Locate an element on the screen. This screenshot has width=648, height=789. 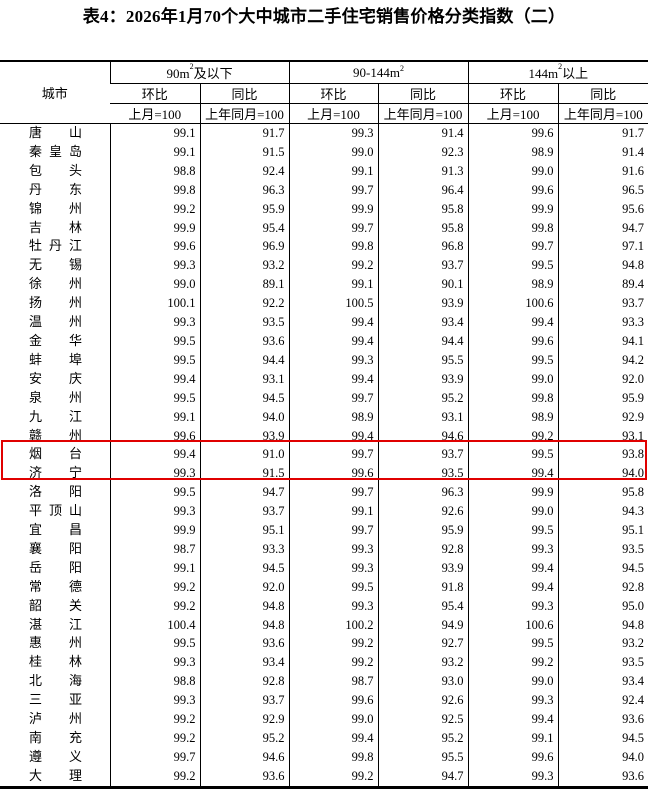
city-cell: 九 江 is located at coordinates (55, 417).